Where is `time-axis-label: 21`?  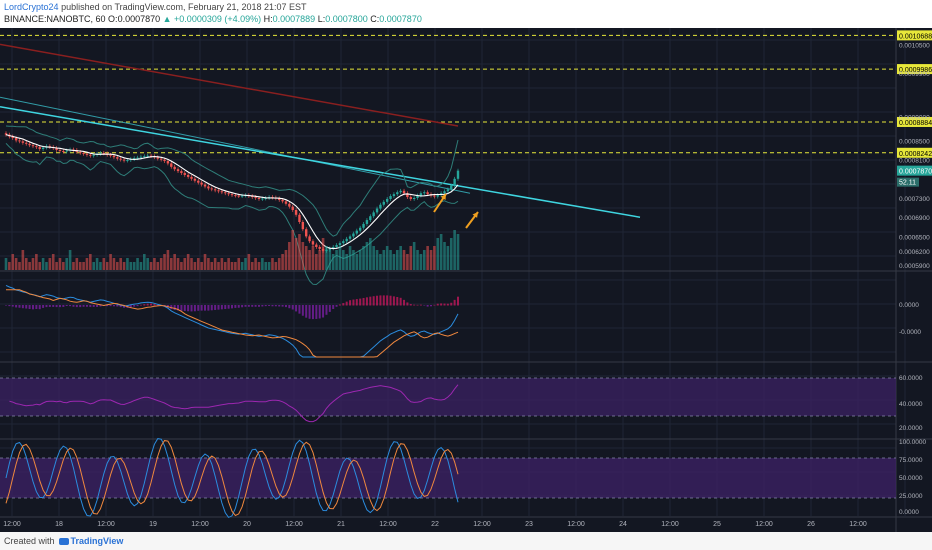 time-axis-label: 21 is located at coordinates (341, 524).